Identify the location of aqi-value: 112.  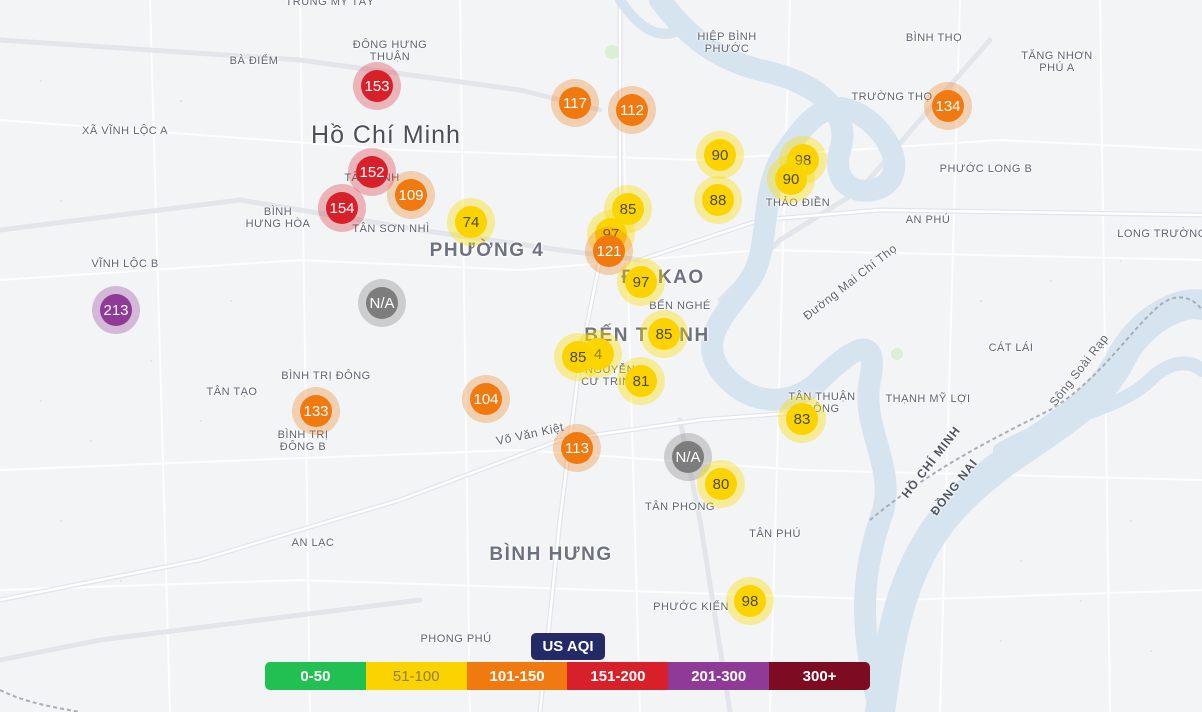
(632, 110).